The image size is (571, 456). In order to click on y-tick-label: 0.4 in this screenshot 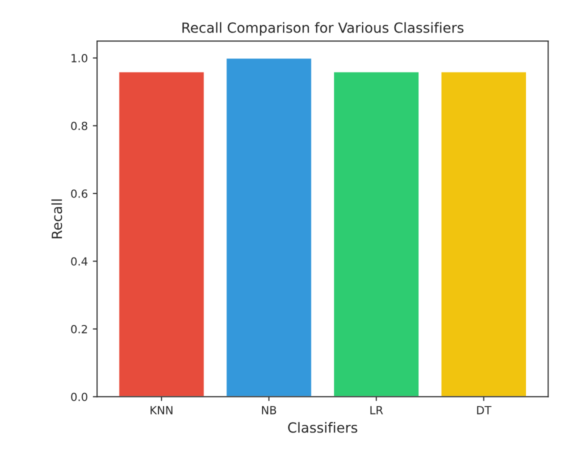, I will do `click(79, 261)`.